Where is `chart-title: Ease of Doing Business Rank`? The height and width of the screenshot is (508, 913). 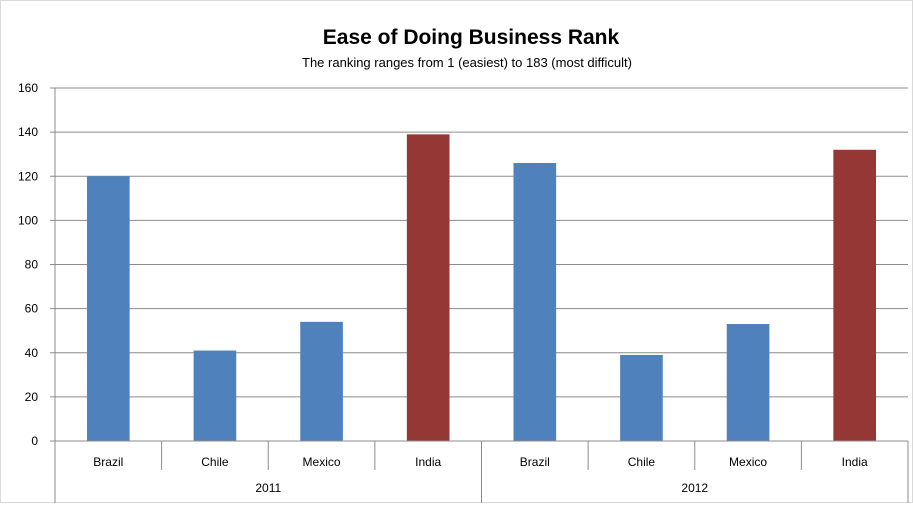 chart-title: Ease of Doing Business Rank is located at coordinates (471, 37).